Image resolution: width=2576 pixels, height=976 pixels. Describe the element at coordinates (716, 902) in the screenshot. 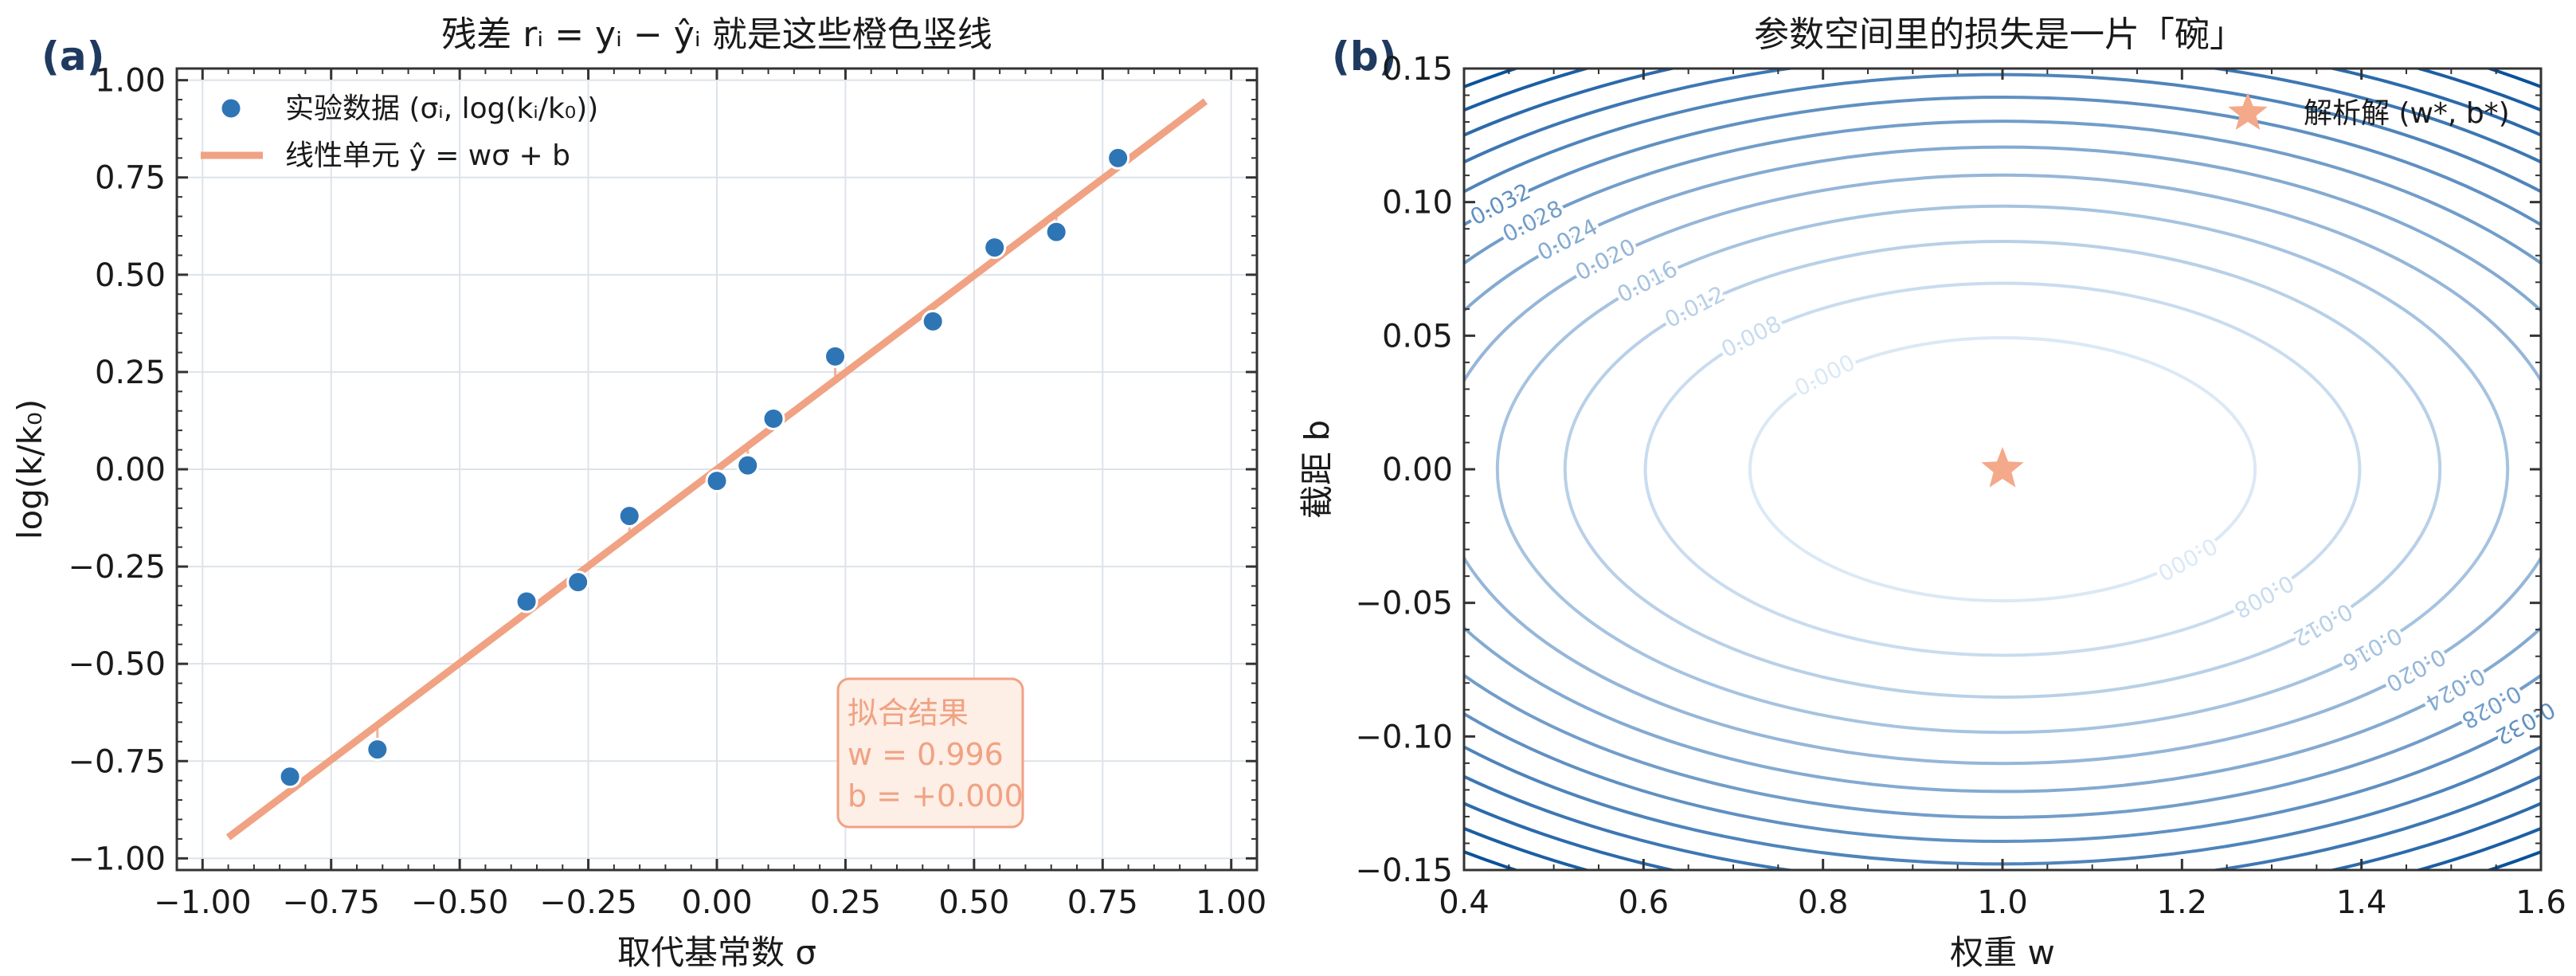

I see `x-tick-label: 0.00` at that location.